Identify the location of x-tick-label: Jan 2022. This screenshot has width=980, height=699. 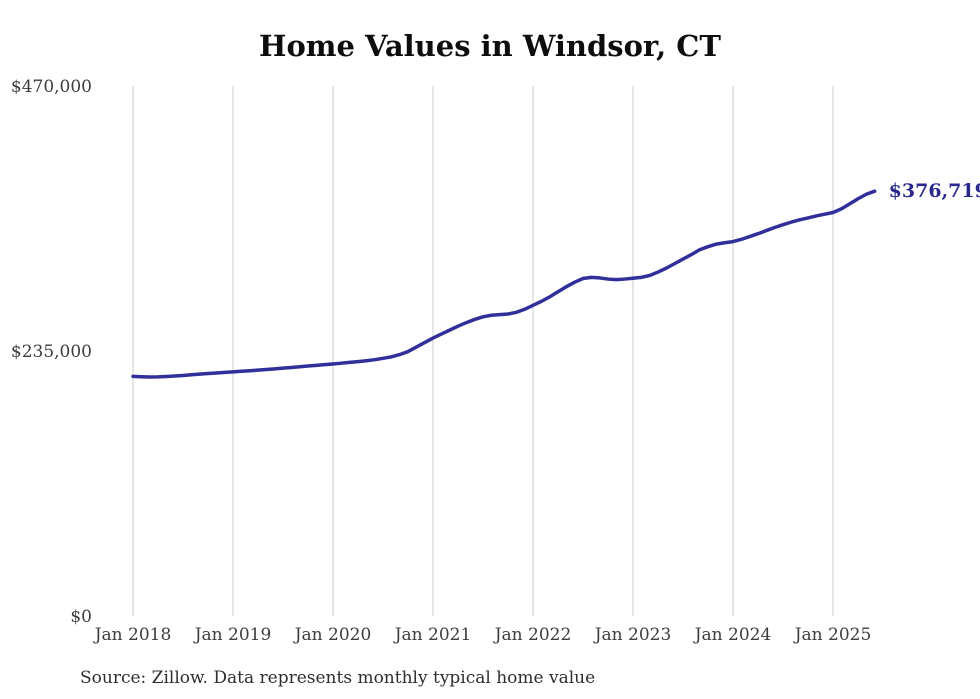
(532, 635).